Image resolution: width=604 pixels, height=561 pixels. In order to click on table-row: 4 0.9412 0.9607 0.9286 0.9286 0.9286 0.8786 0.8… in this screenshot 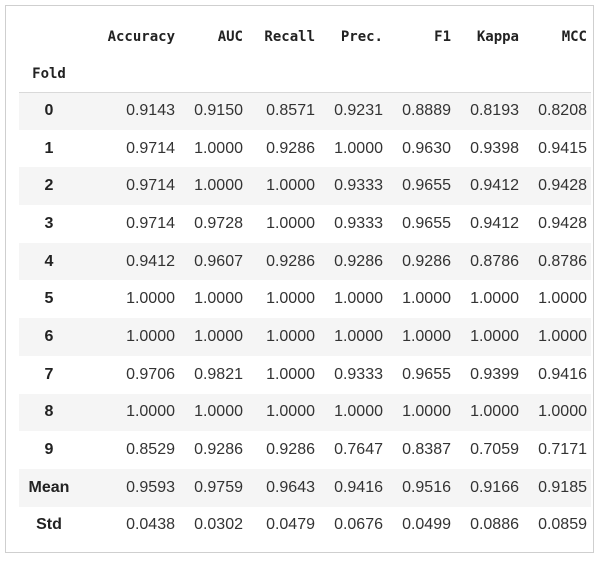, I will do `click(305, 261)`.